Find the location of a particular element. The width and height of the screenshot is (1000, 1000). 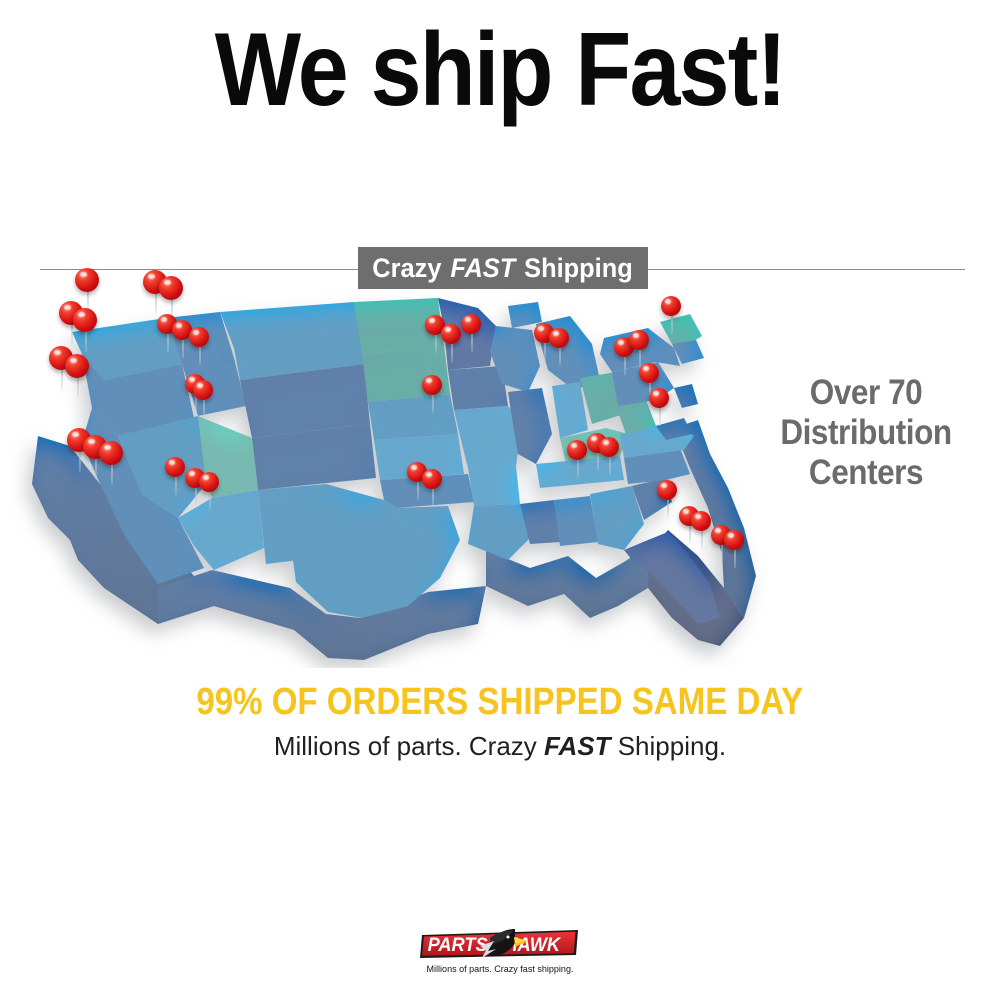

crazy-fast-shipping-badge: Crazy FAST Shipping is located at coordinates (503, 268).